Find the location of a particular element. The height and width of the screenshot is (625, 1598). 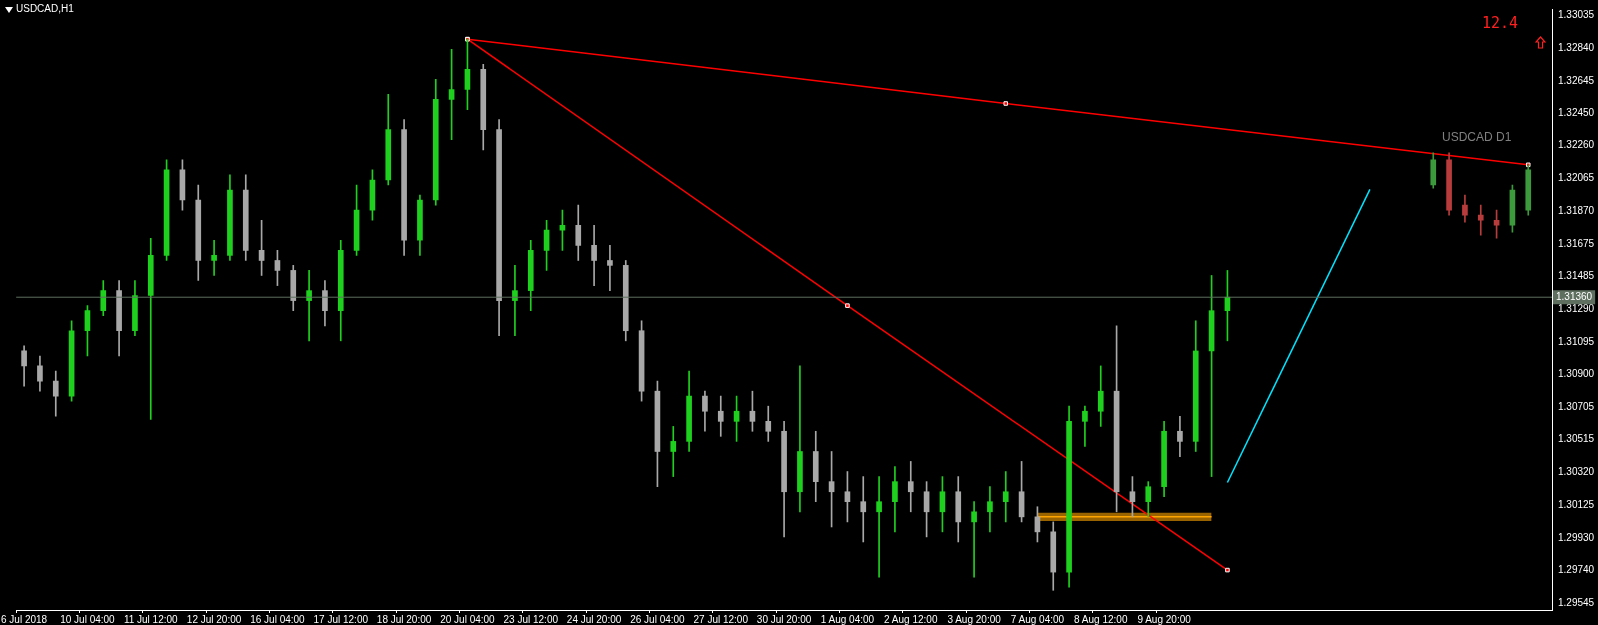

y-tick-label: 1.30320 is located at coordinates (1576, 472).